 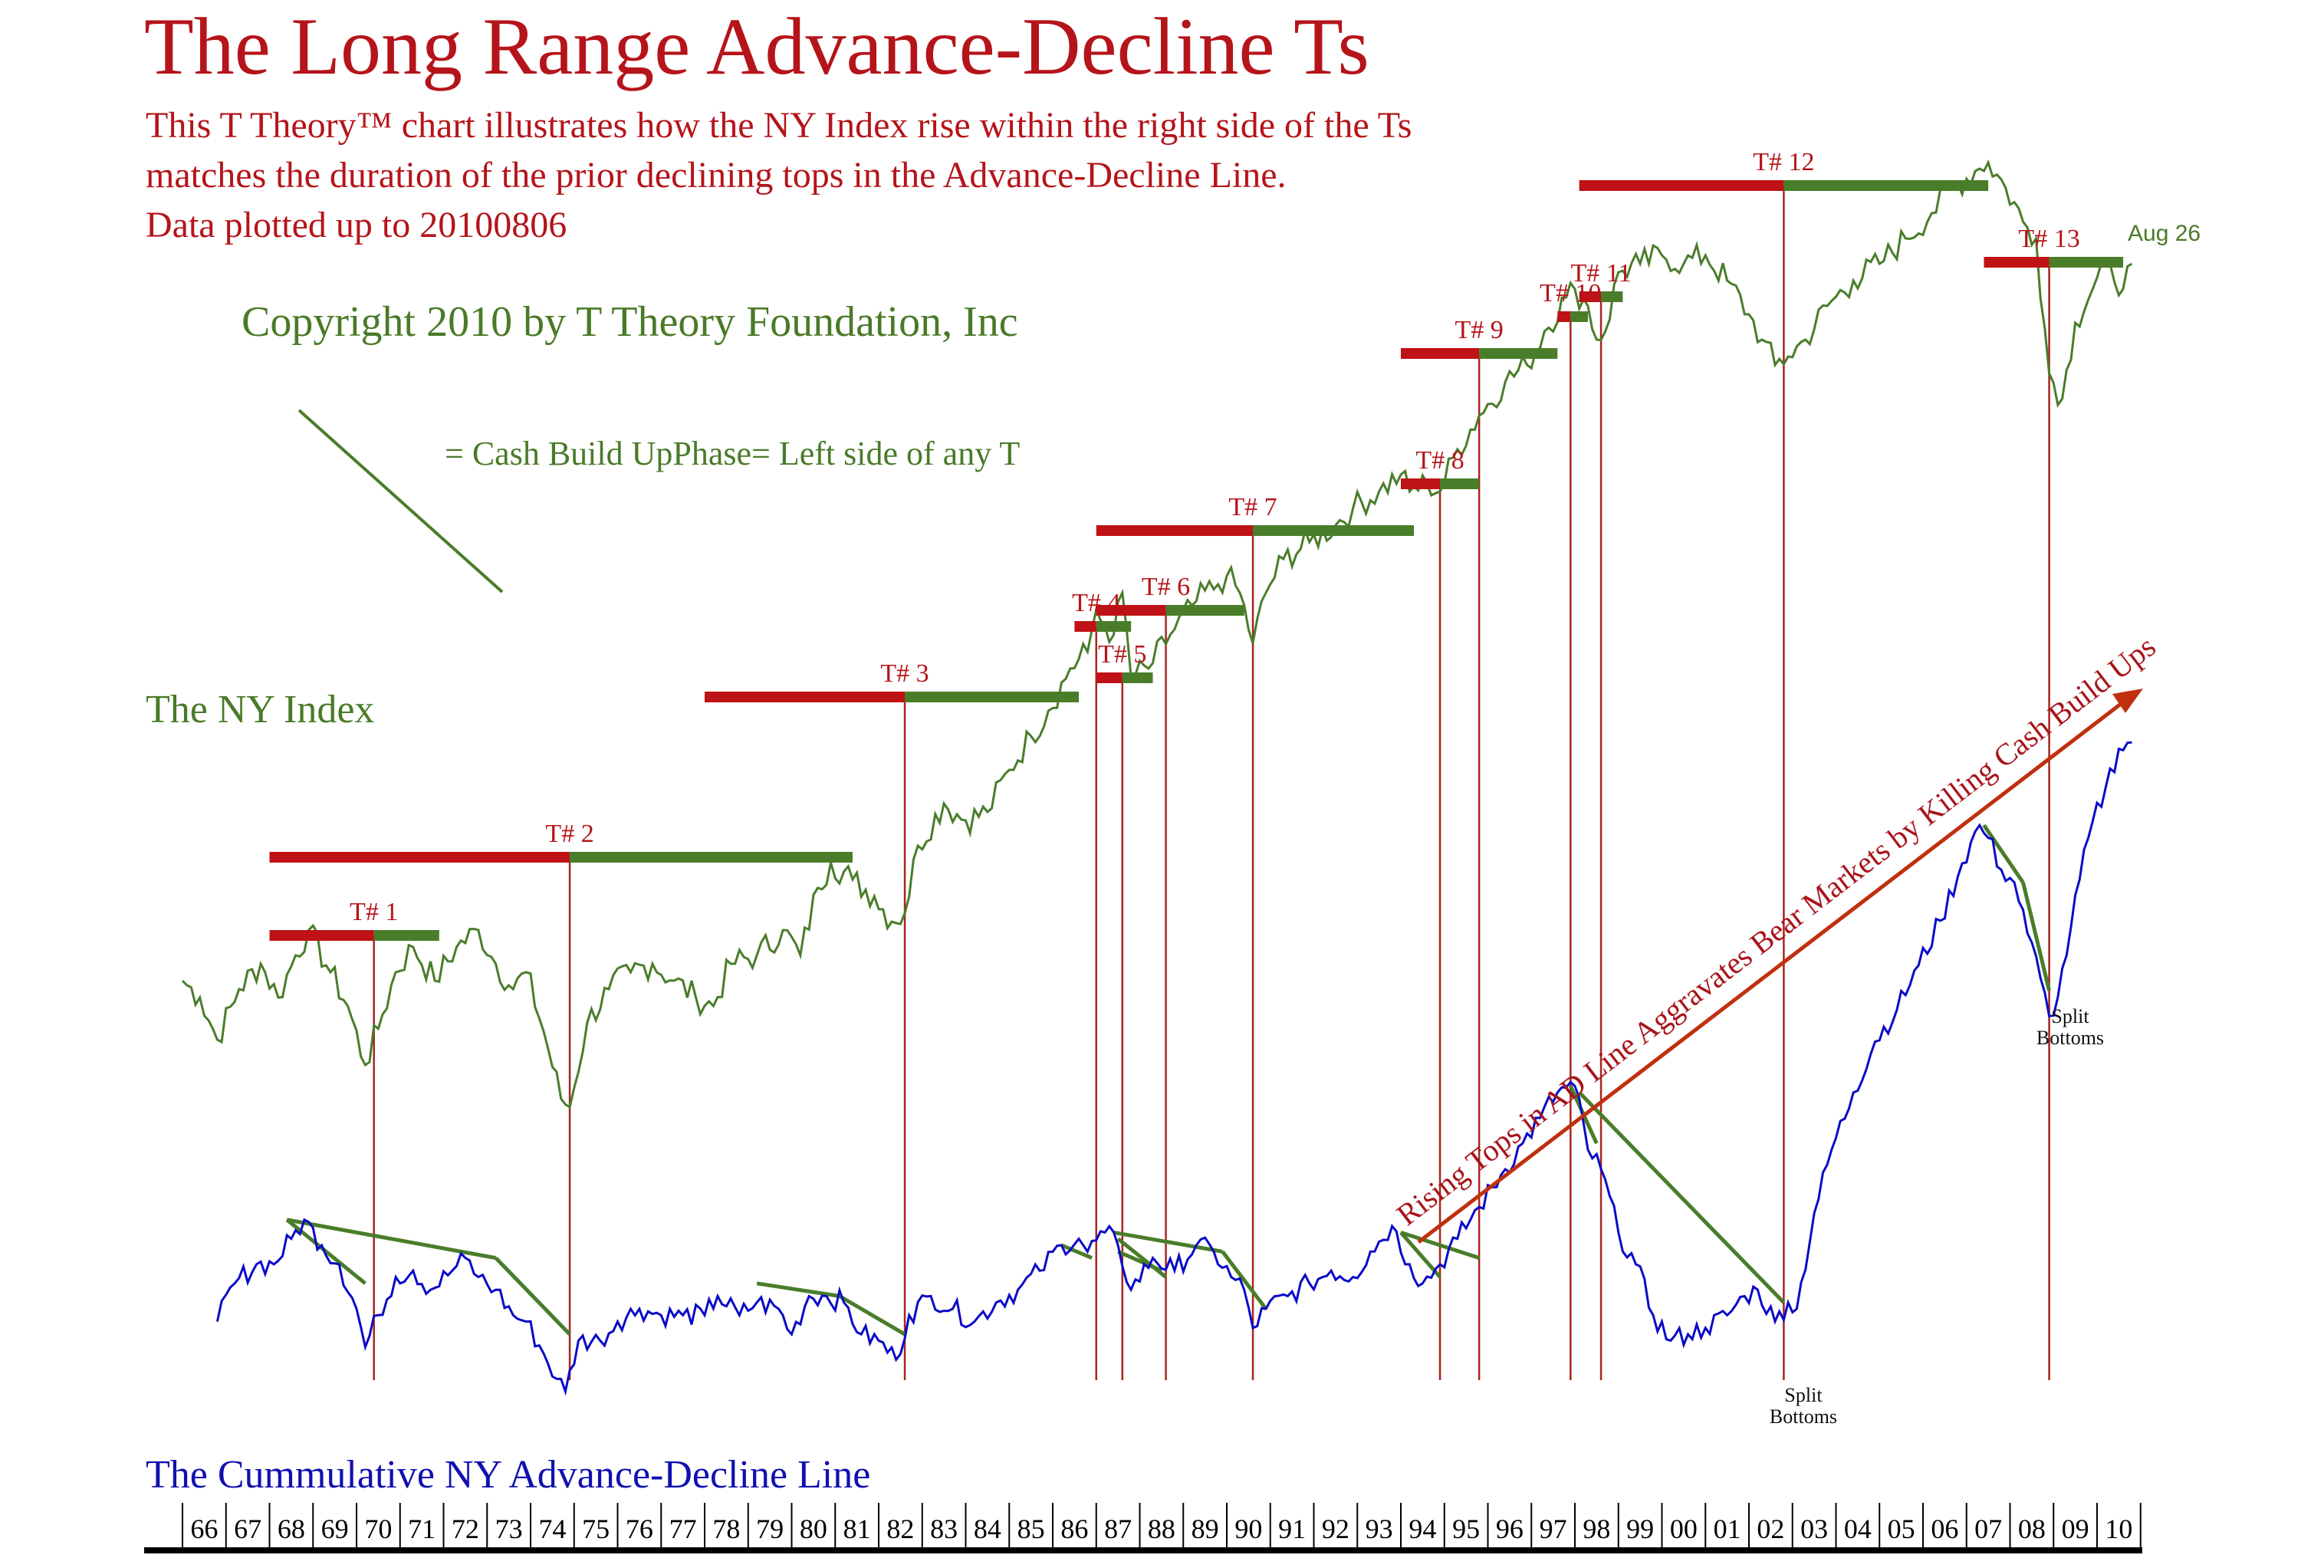 I want to click on x-tick-label: 85, so click(x=1031, y=1529).